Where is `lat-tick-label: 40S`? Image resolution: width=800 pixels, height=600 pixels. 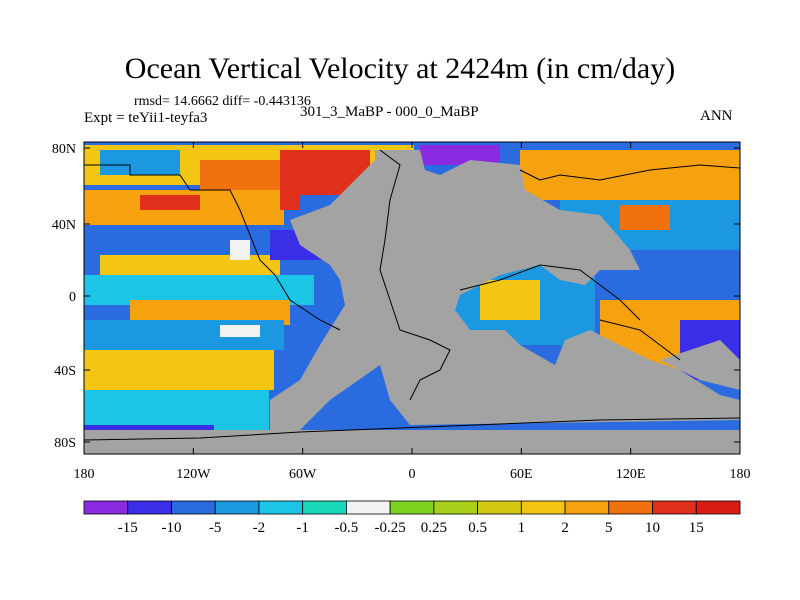
lat-tick-label: 40S is located at coordinates (65, 371).